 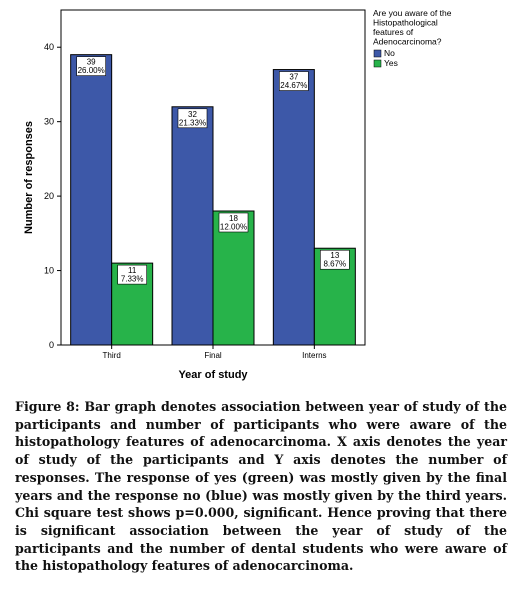 I want to click on data-label-percent: 7.33%, so click(x=132, y=279).